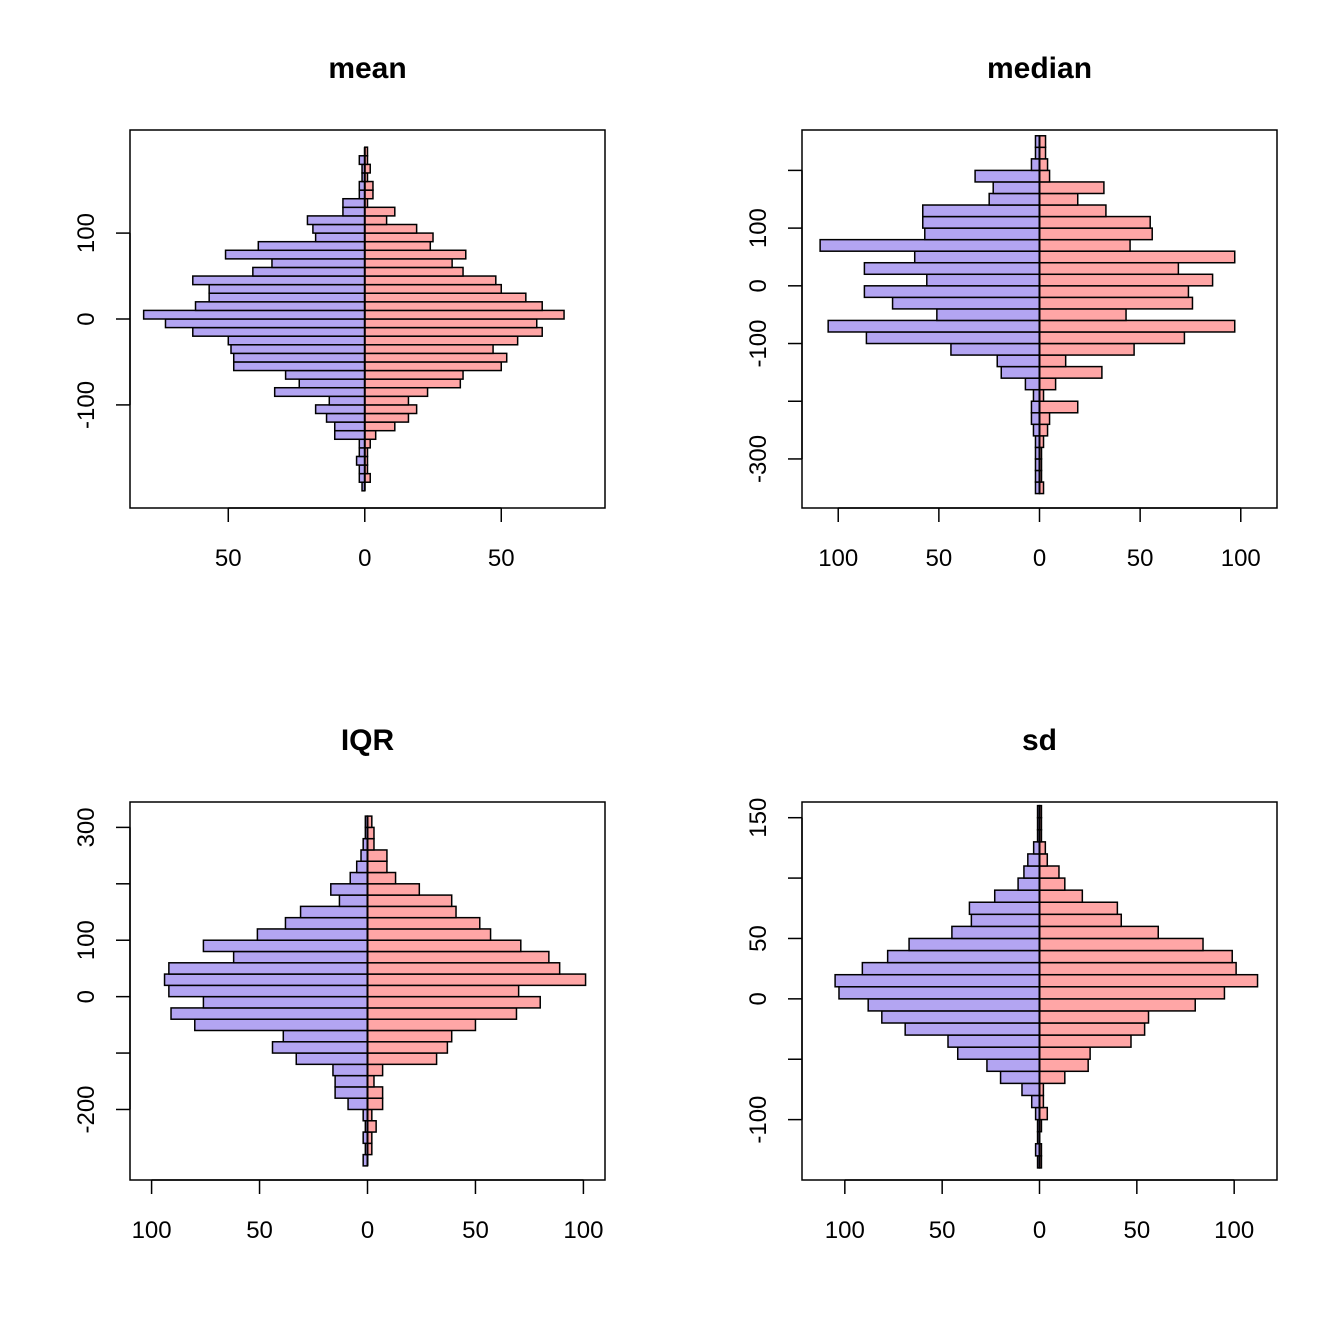 This screenshot has height=1344, width=1344. What do you see at coordinates (1039, 68) in the screenshot?
I see `chart-title: median` at bounding box center [1039, 68].